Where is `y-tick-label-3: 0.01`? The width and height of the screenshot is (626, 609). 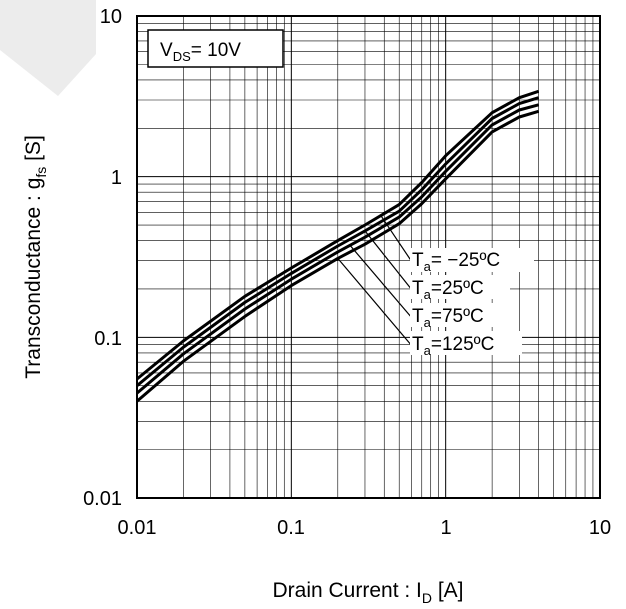
y-tick-label-3: 0.01 is located at coordinates (102, 499).